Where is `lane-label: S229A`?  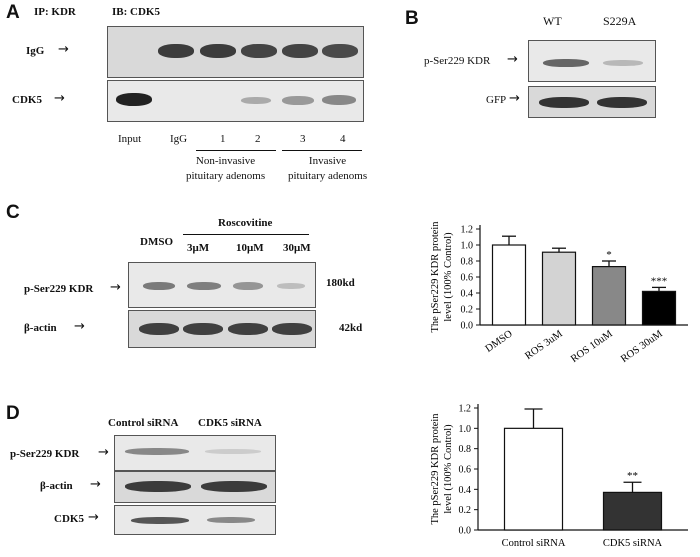 lane-label: S229A is located at coordinates (620, 21).